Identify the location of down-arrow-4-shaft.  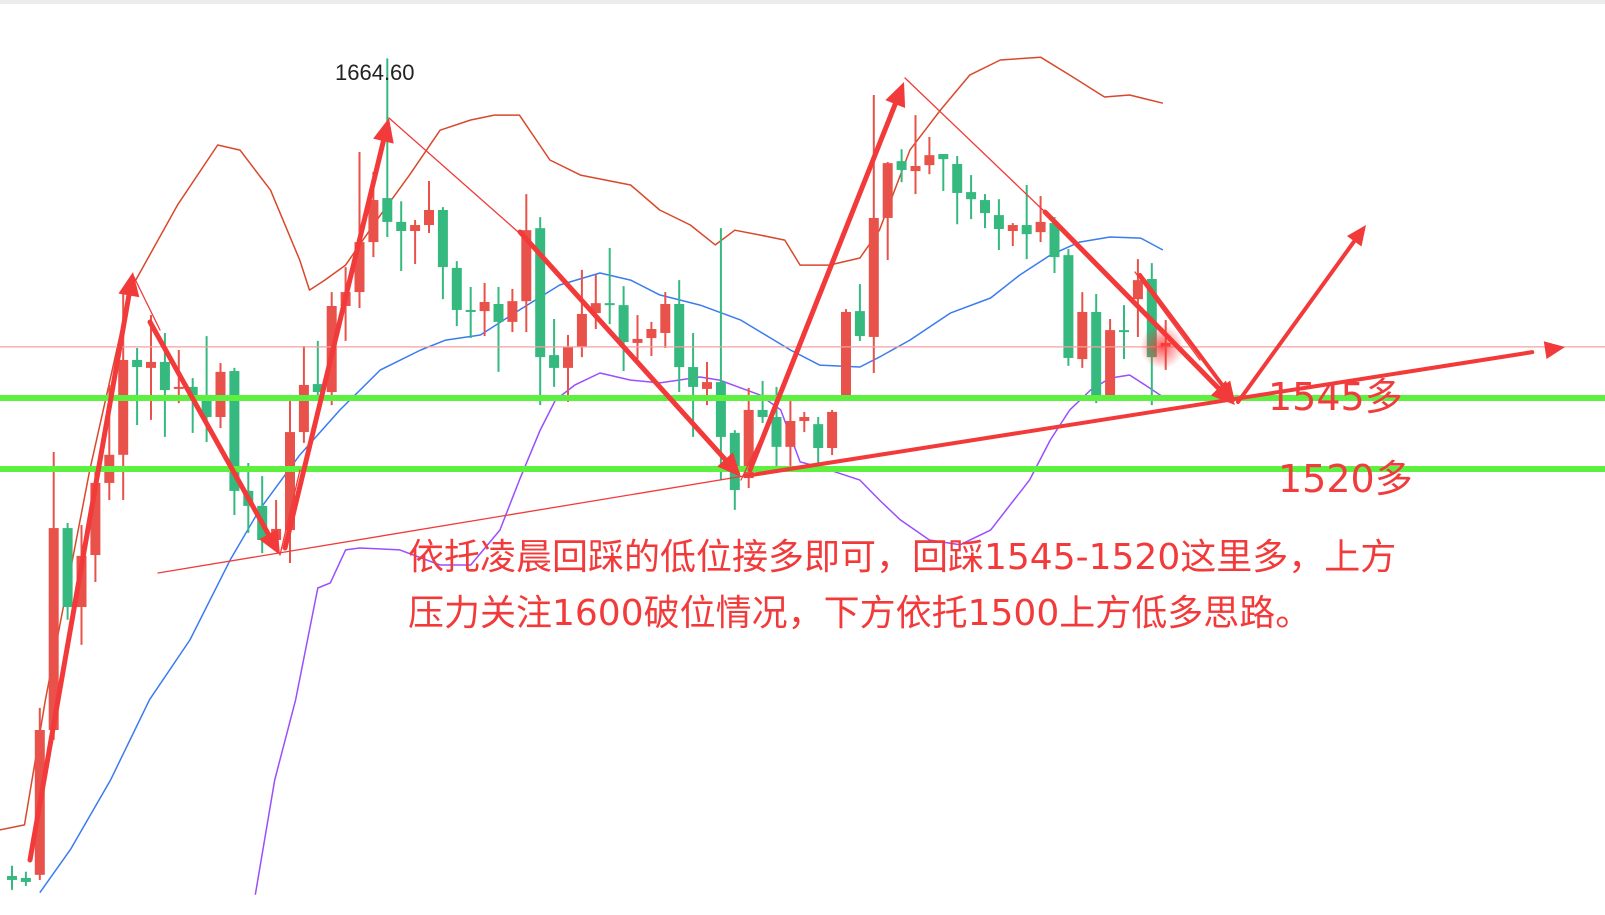
(1186, 336).